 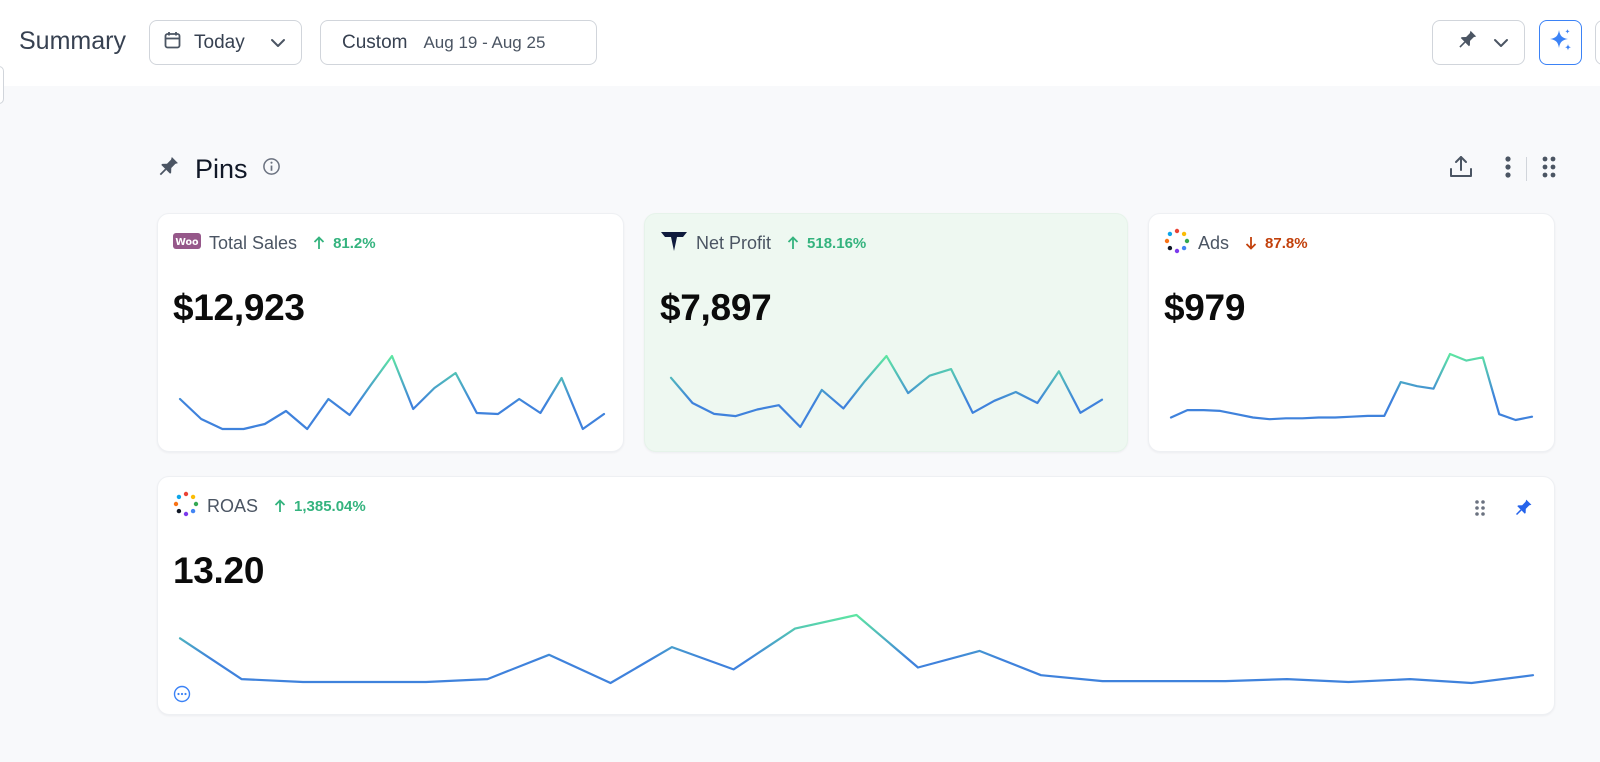 I want to click on delta-value: 518.16%, so click(x=837, y=243).